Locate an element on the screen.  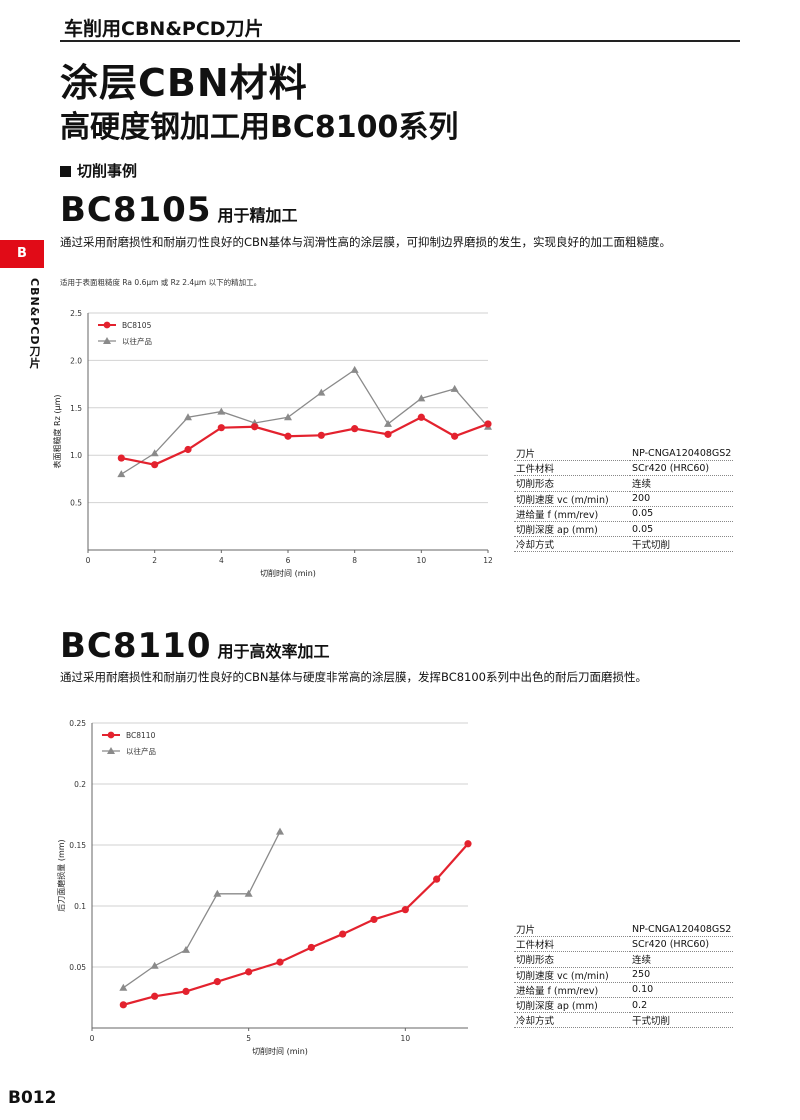
spec-row: 切削速度 vc (m/min) 250 is located at coordinates (624, 975).